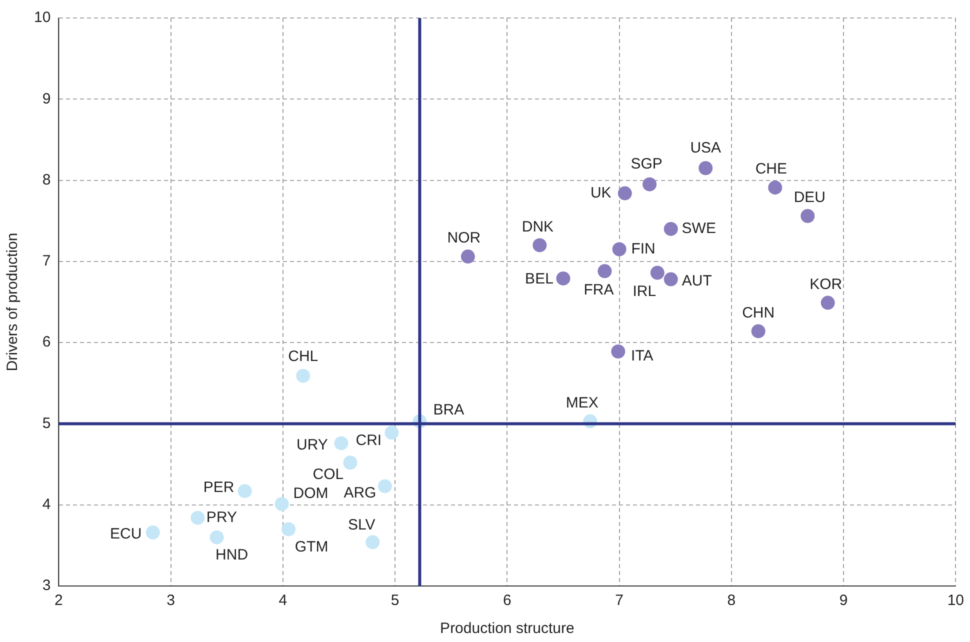 The image size is (970, 642). Describe the element at coordinates (310, 493) in the screenshot. I see `annotation: DOM` at that location.